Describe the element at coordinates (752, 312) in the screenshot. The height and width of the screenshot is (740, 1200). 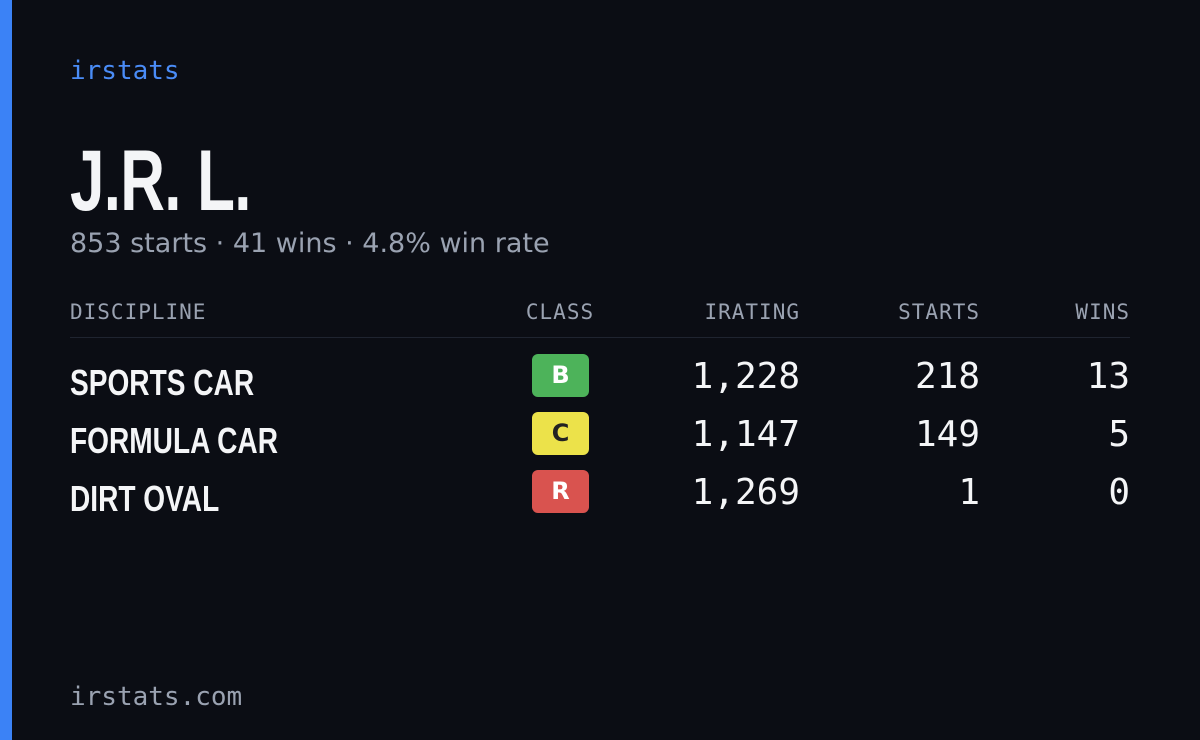
I see `column-header: IRATING` at that location.